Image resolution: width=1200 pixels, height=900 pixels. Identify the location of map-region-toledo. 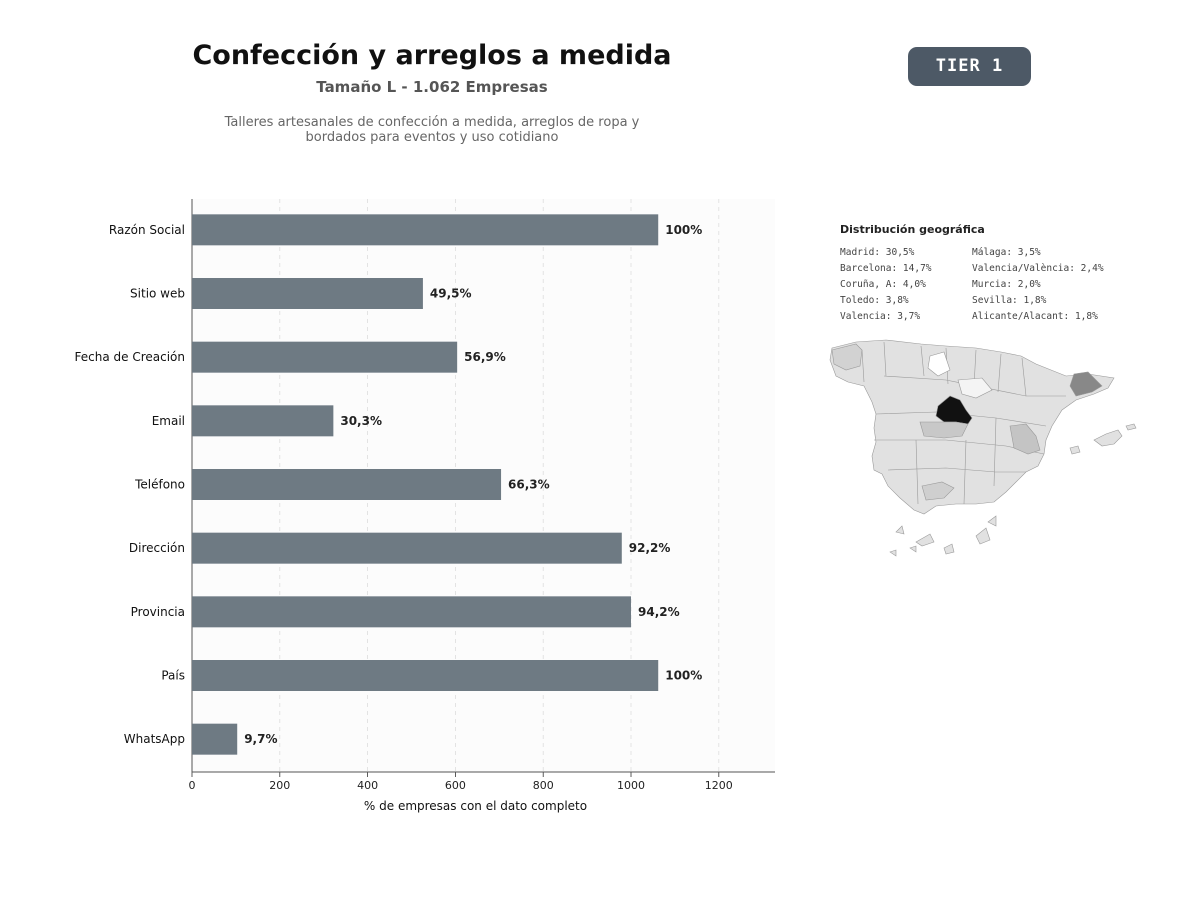
(944, 430).